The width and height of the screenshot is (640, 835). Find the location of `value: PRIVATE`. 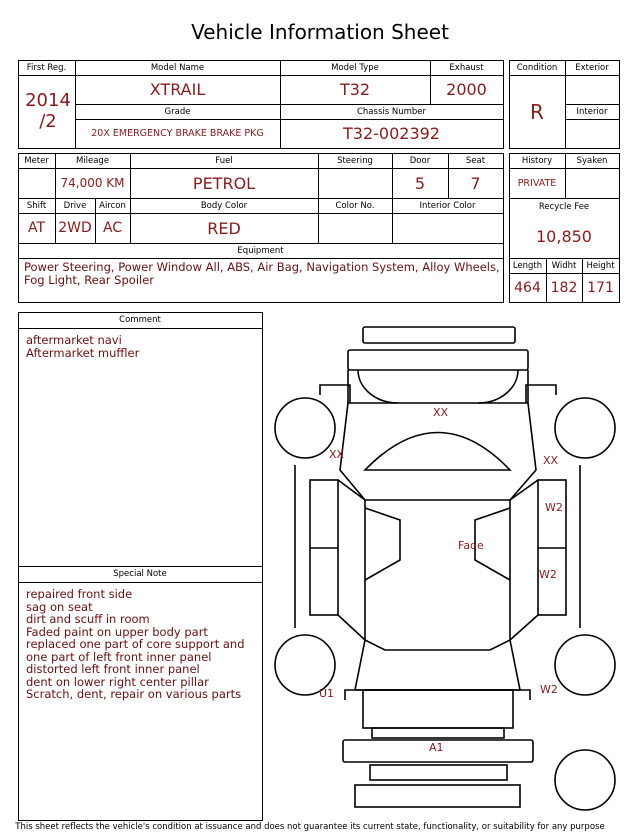

value: PRIVATE is located at coordinates (537, 183).